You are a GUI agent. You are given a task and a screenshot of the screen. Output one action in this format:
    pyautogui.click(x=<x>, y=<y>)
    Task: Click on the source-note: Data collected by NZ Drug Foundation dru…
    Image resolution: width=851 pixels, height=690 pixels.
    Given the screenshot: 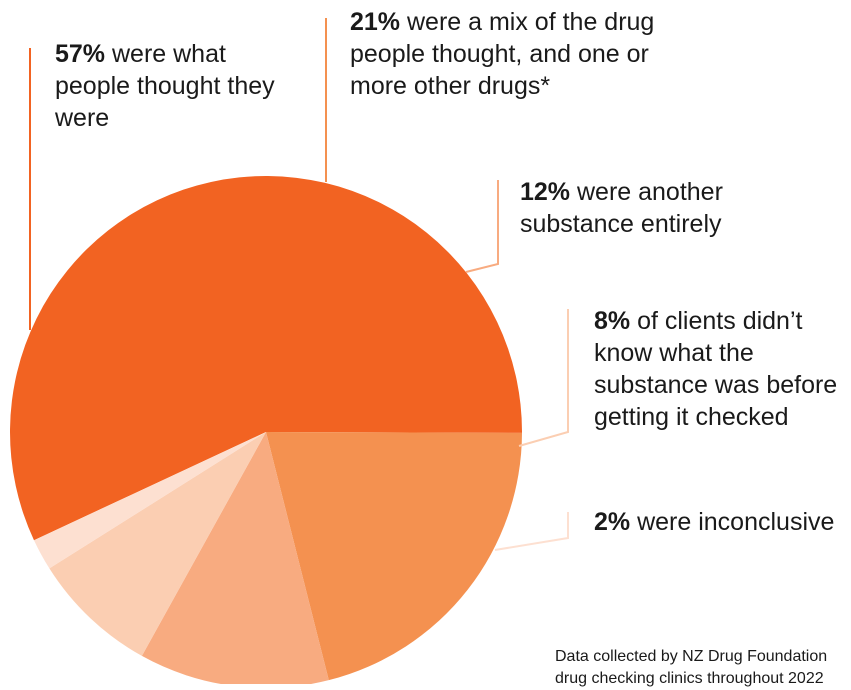 What is the action you would take?
    pyautogui.click(x=691, y=667)
    